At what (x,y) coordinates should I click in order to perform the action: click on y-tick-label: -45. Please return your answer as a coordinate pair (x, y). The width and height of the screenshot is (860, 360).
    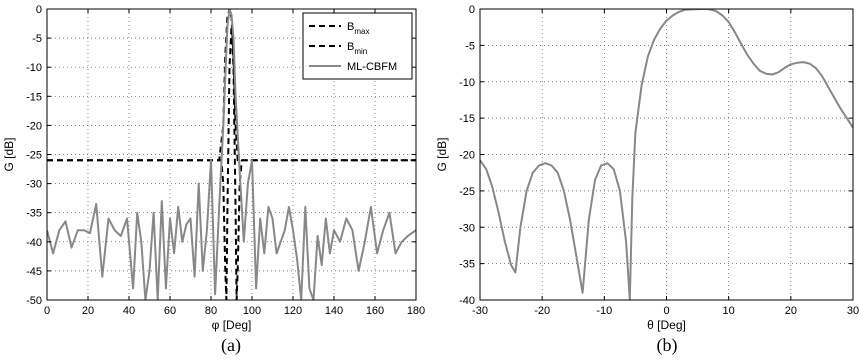
    Looking at the image, I should click on (34, 272).